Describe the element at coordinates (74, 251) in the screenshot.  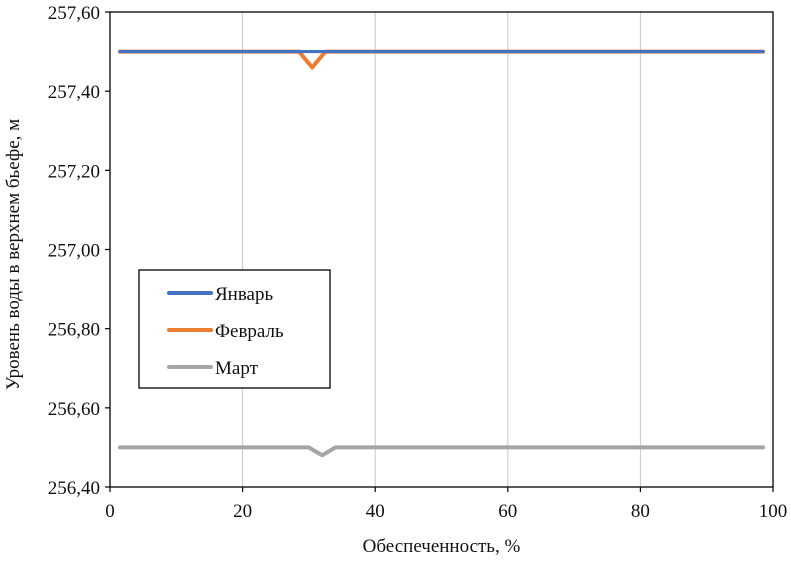
I see `y-tick-label: 257,00` at that location.